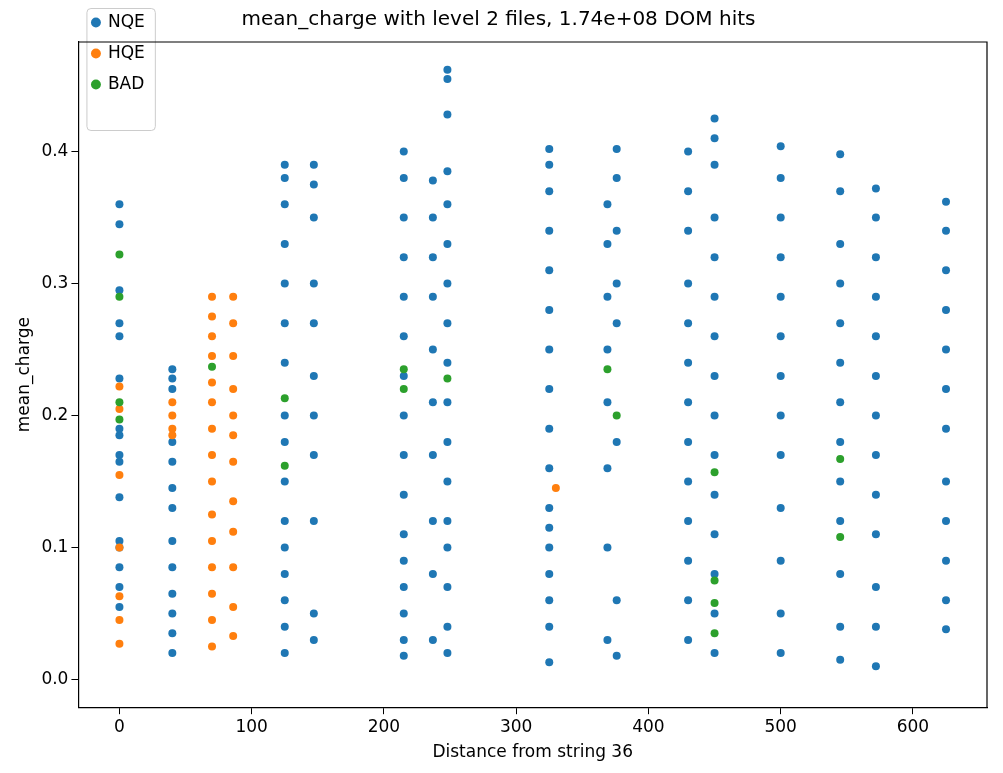 This screenshot has height=773, width=1003. Describe the element at coordinates (384, 725) in the screenshot. I see `x-tick-label: 200` at that location.